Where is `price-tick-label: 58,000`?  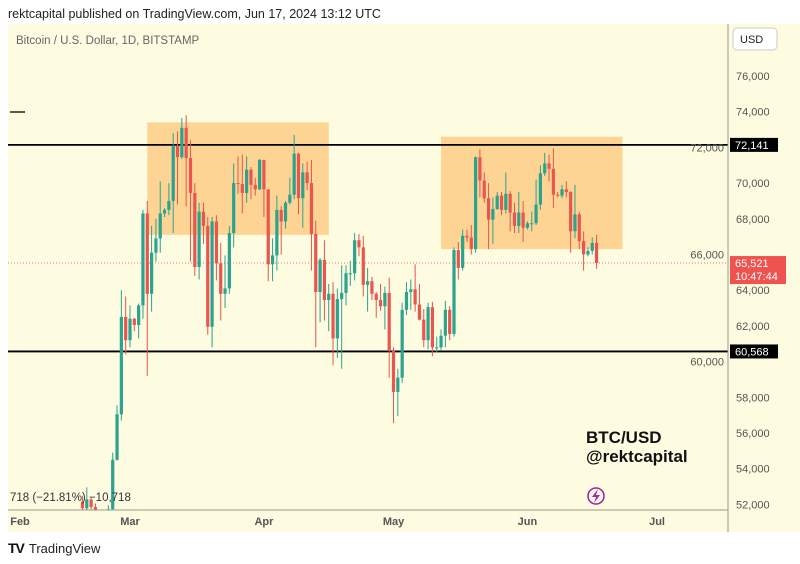
price-tick-label: 58,000 is located at coordinates (753, 398).